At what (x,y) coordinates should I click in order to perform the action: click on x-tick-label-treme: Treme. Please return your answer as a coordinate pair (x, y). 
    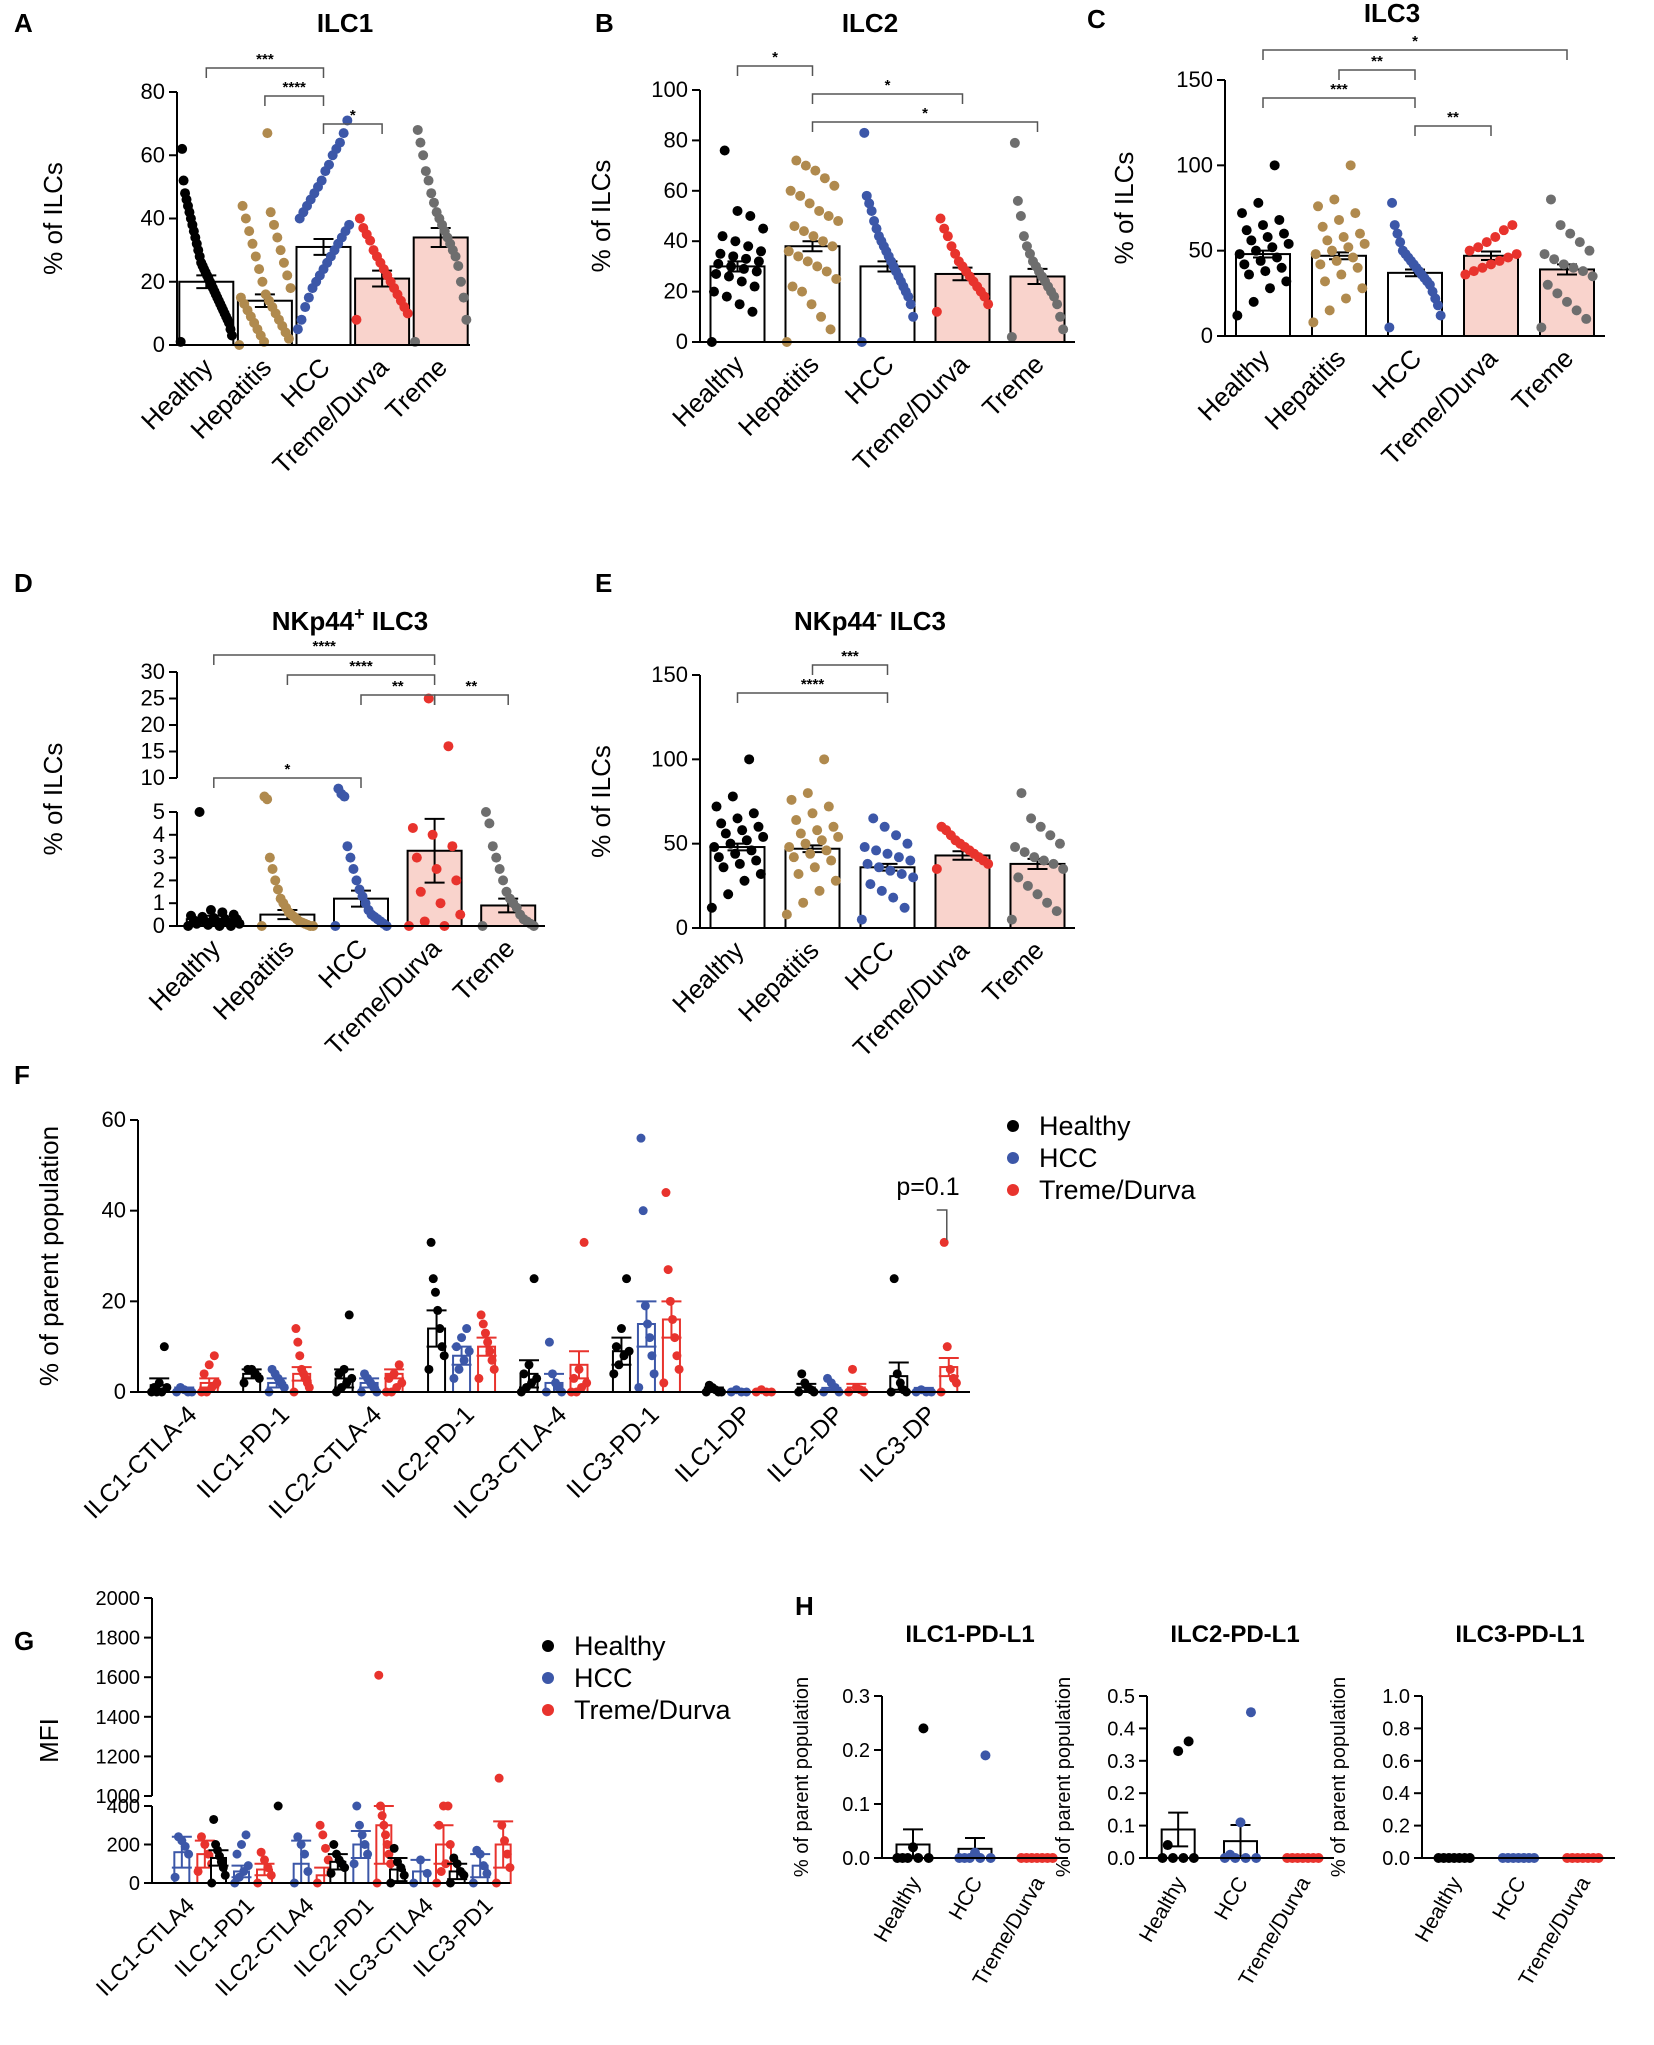
    Looking at the image, I should click on (416, 389).